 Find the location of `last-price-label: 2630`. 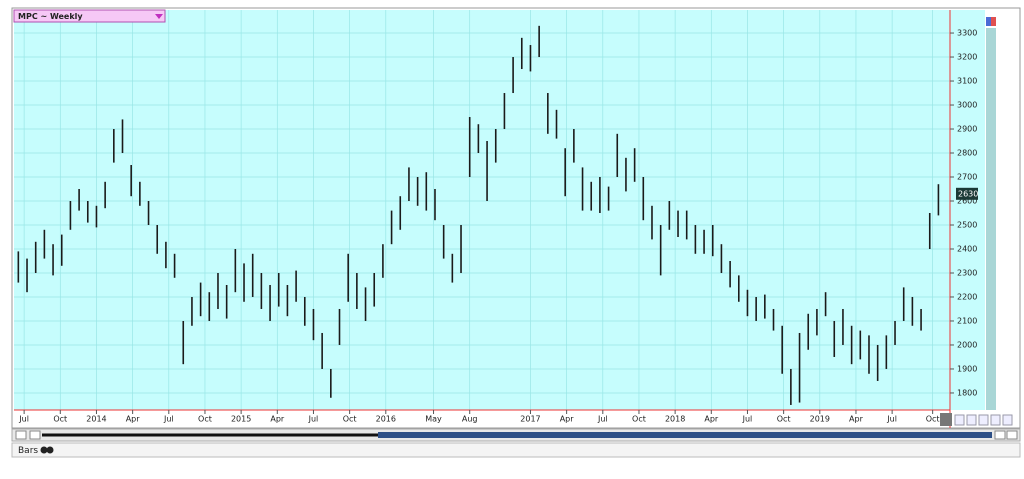

last-price-label: 2630 is located at coordinates (968, 193).